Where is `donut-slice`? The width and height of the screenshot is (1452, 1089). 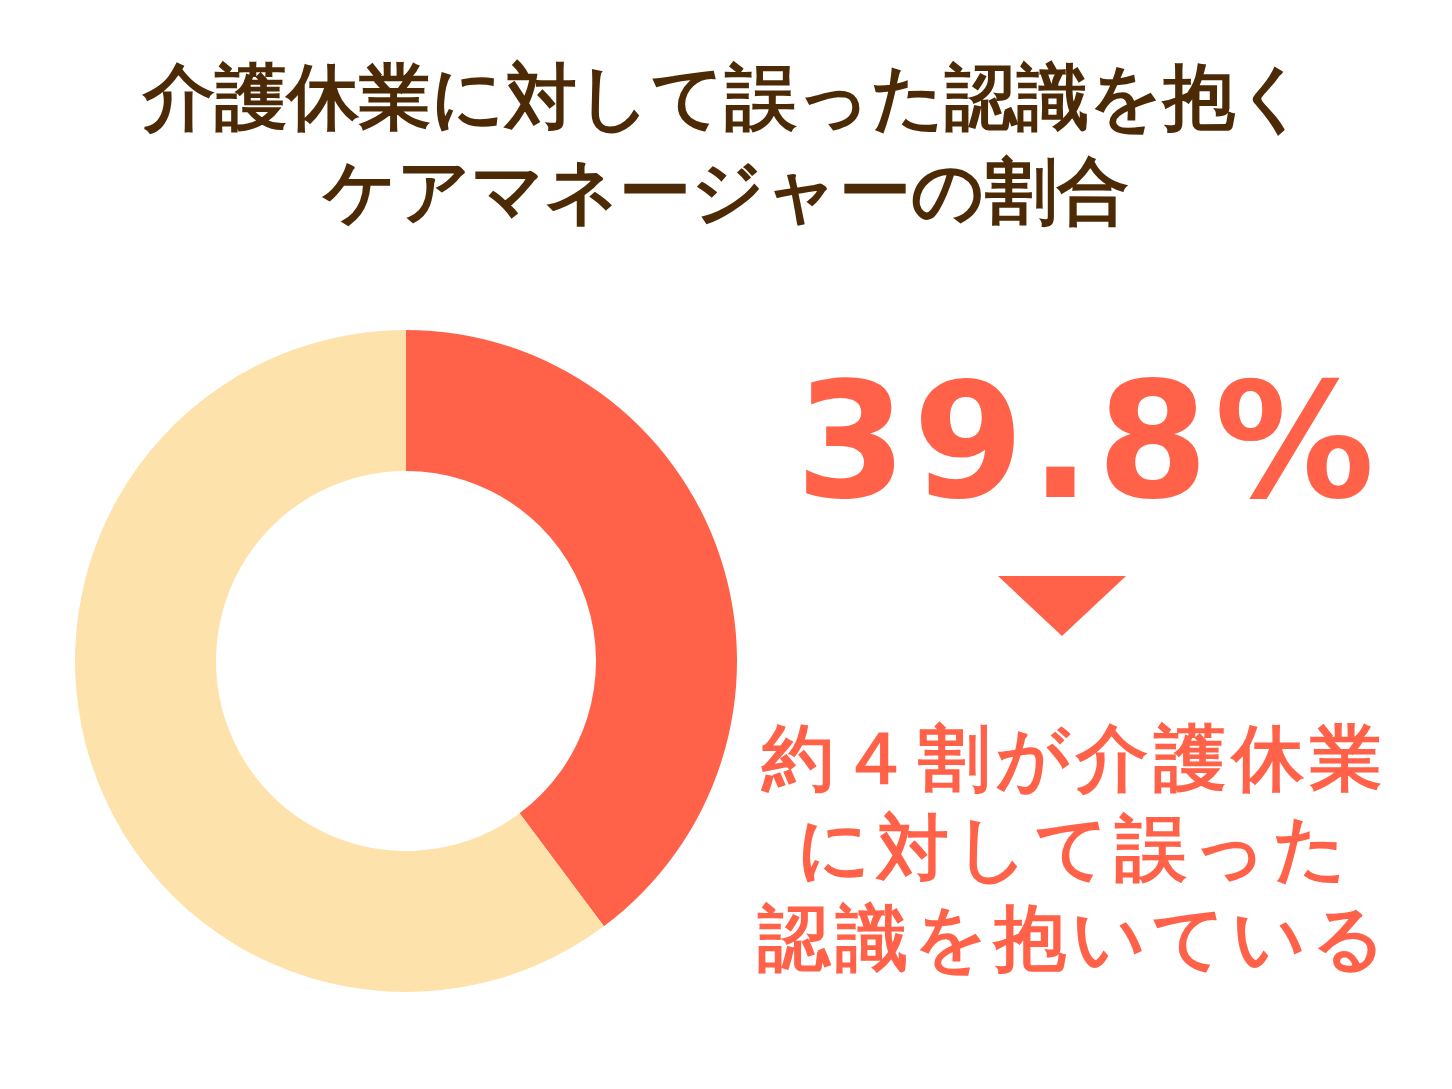
donut-slice is located at coordinates (571, 628).